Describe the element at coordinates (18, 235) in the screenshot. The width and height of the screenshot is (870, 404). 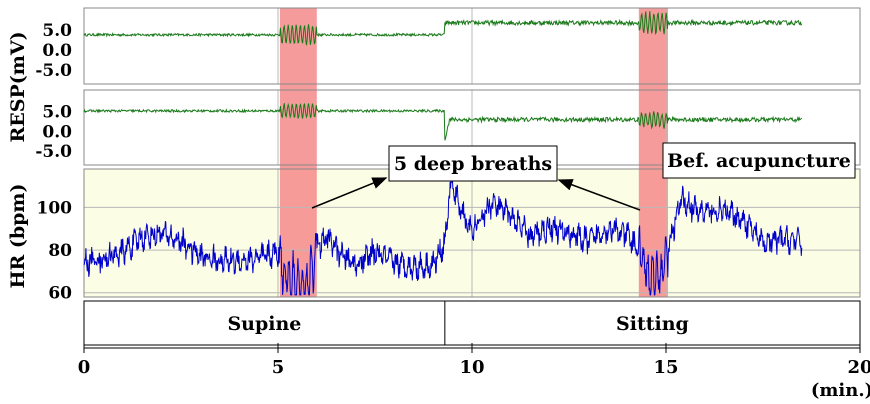
I see `hr-axis-label: HR (bpm)` at that location.